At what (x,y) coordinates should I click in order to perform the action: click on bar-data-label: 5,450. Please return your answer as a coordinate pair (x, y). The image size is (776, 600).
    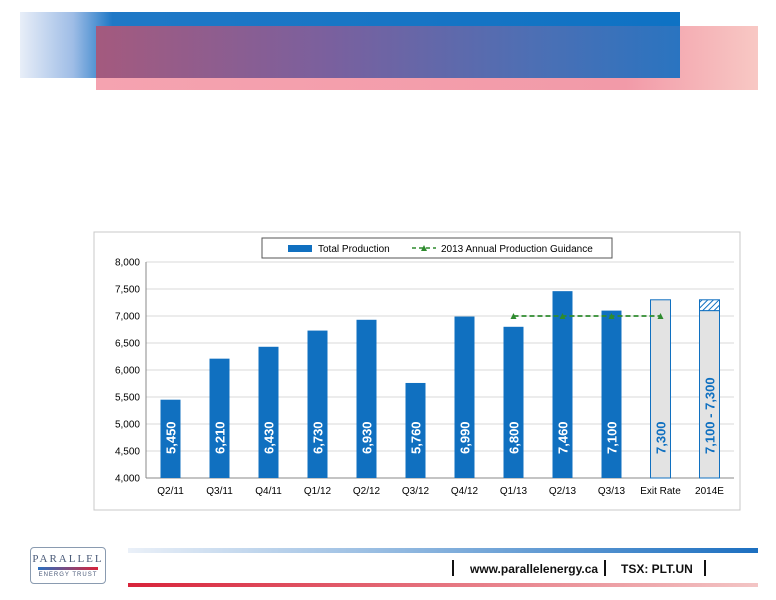
    Looking at the image, I should click on (171, 437).